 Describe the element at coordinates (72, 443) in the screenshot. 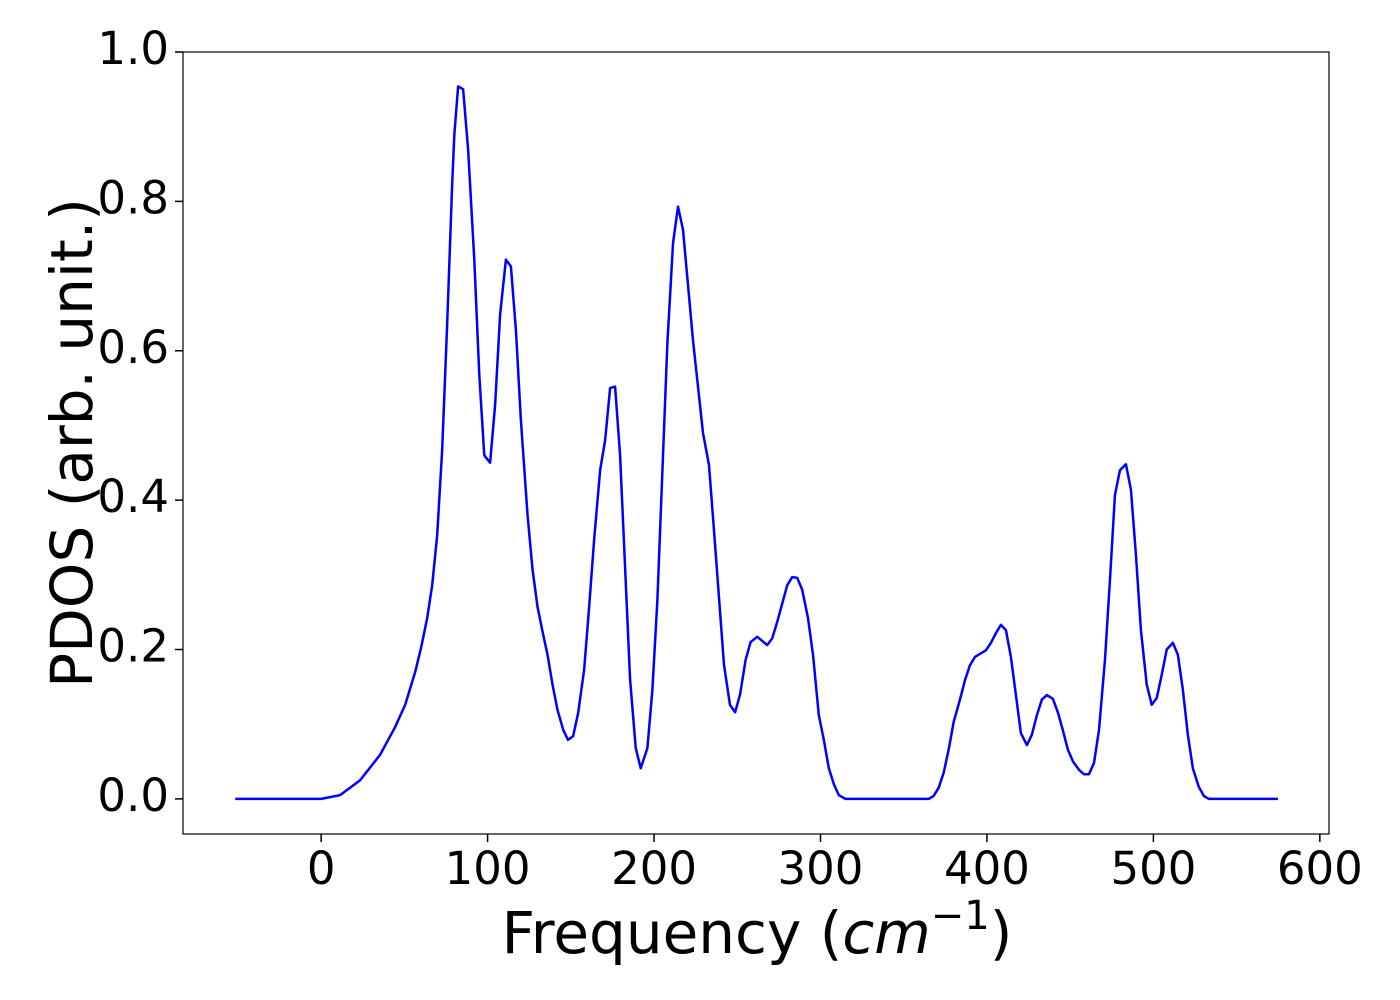

I see `y-axis-label: PDOS (arb. unit.)` at that location.